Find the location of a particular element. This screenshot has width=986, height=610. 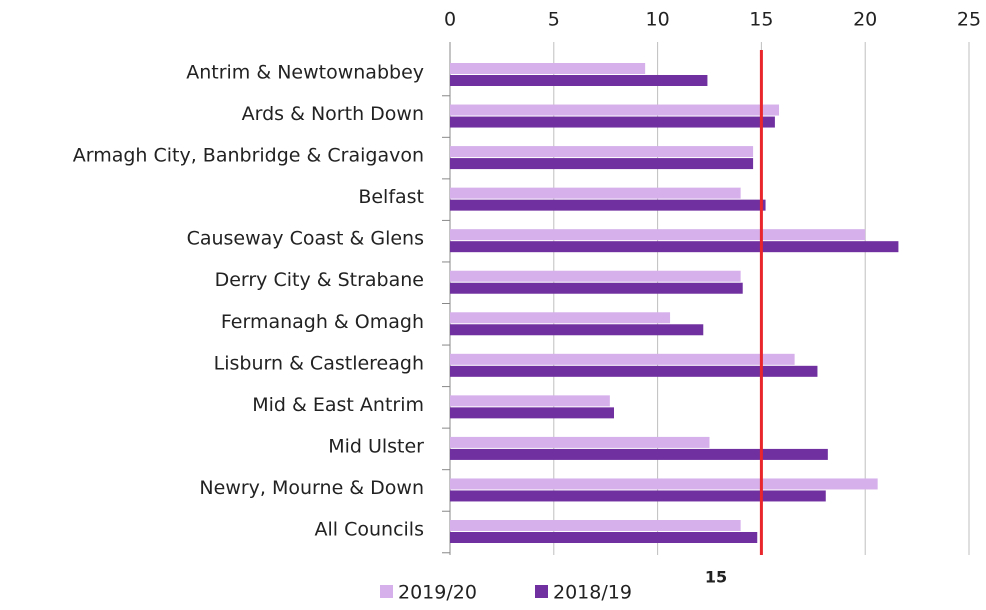

y-tick-label: Belfast is located at coordinates (391, 197).